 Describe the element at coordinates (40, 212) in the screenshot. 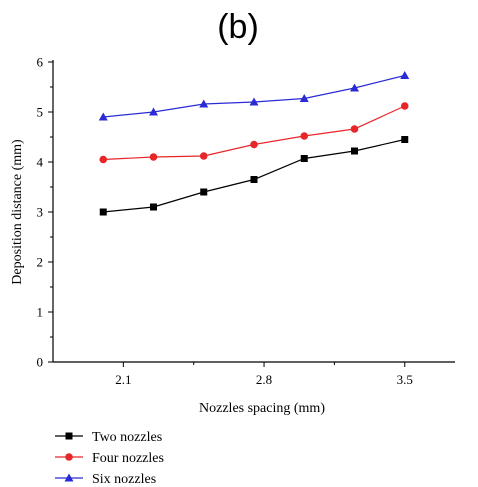

I see `y-tick-label: 3` at that location.